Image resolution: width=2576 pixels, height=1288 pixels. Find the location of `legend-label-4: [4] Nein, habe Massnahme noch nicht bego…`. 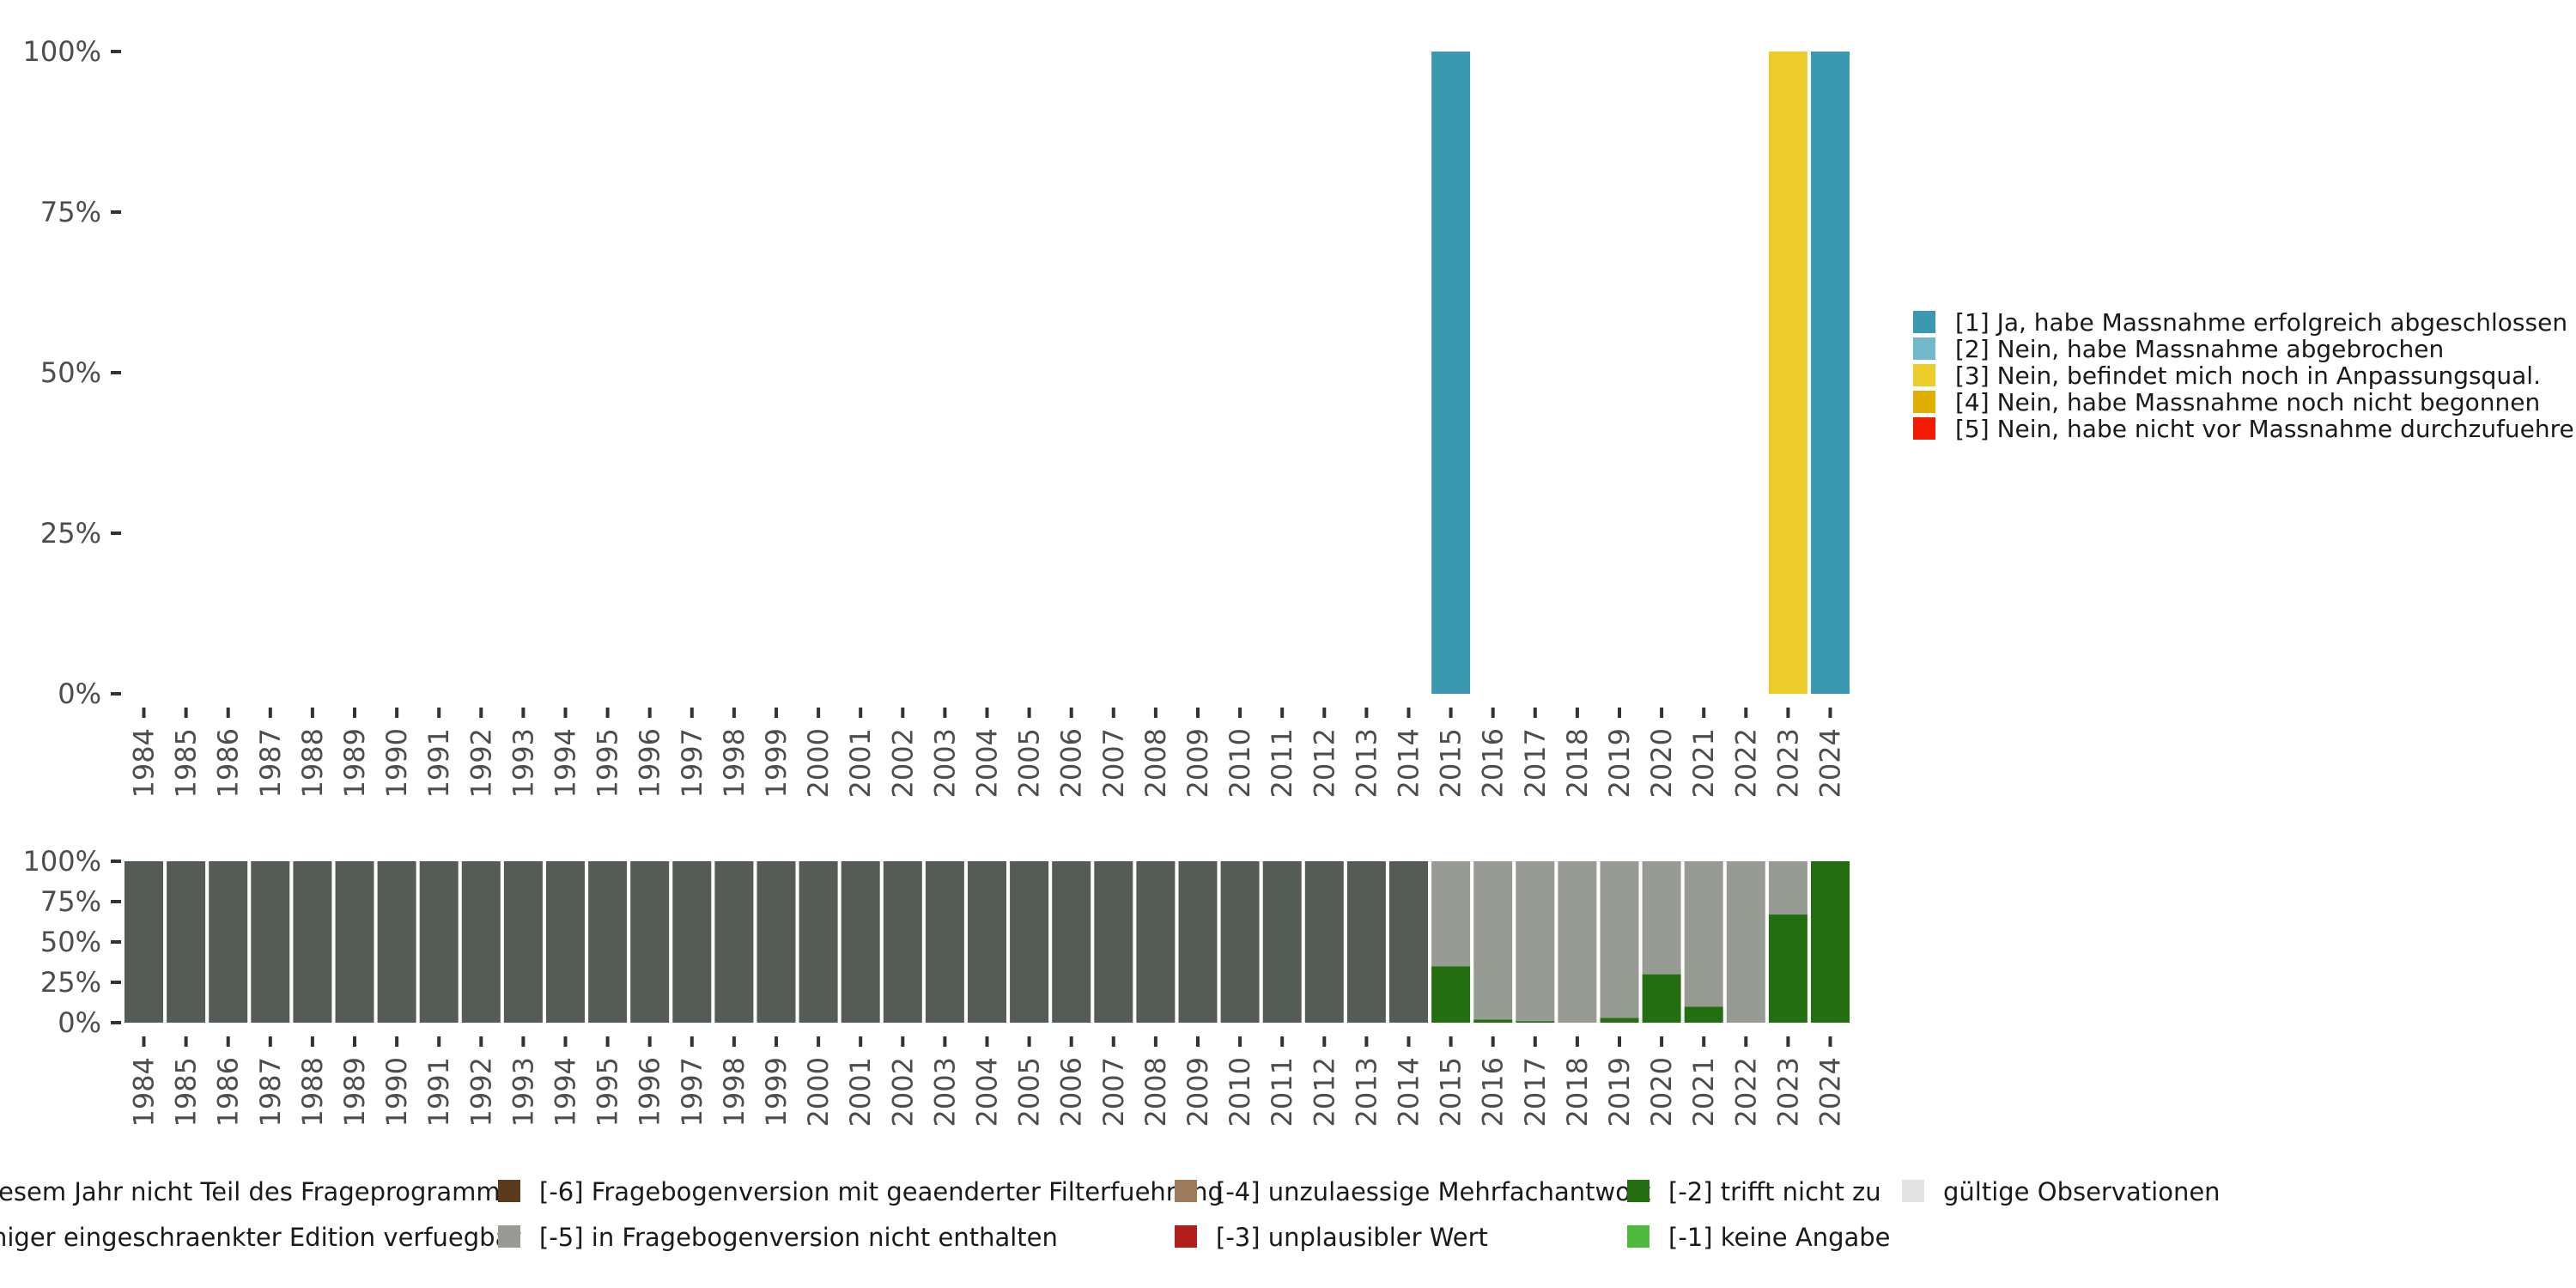

legend-label-4: [4] Nein, habe Massnahme noch nicht bego… is located at coordinates (2247, 402).